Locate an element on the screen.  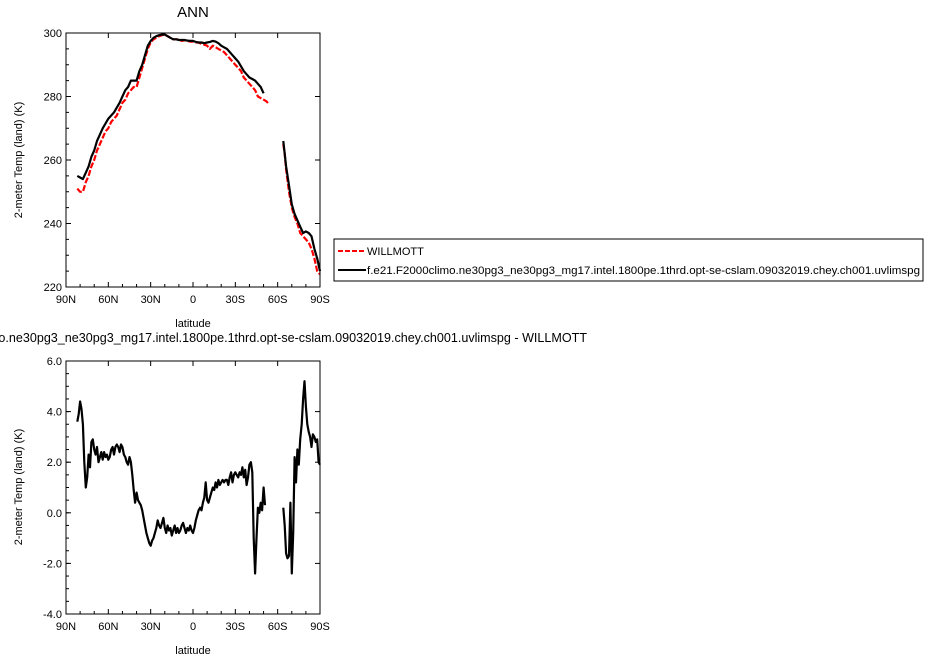
chart-title: ANN is located at coordinates (193, 12).